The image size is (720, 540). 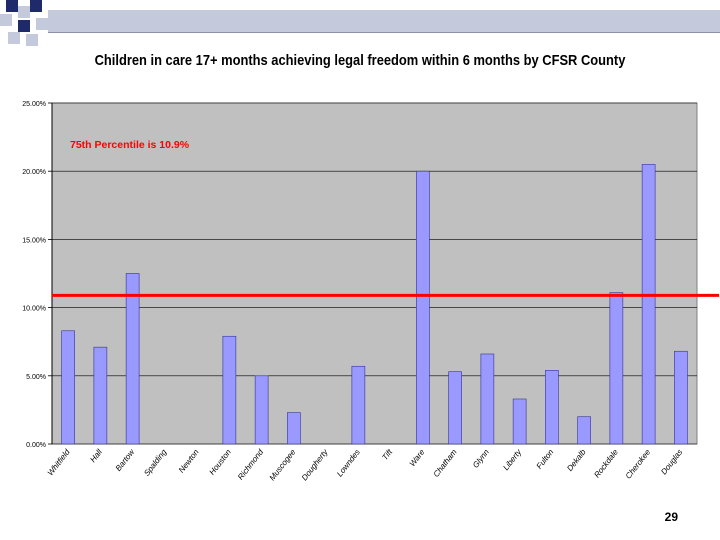 What do you see at coordinates (34, 104) in the screenshot?
I see `y-tick-label: 25.00%` at bounding box center [34, 104].